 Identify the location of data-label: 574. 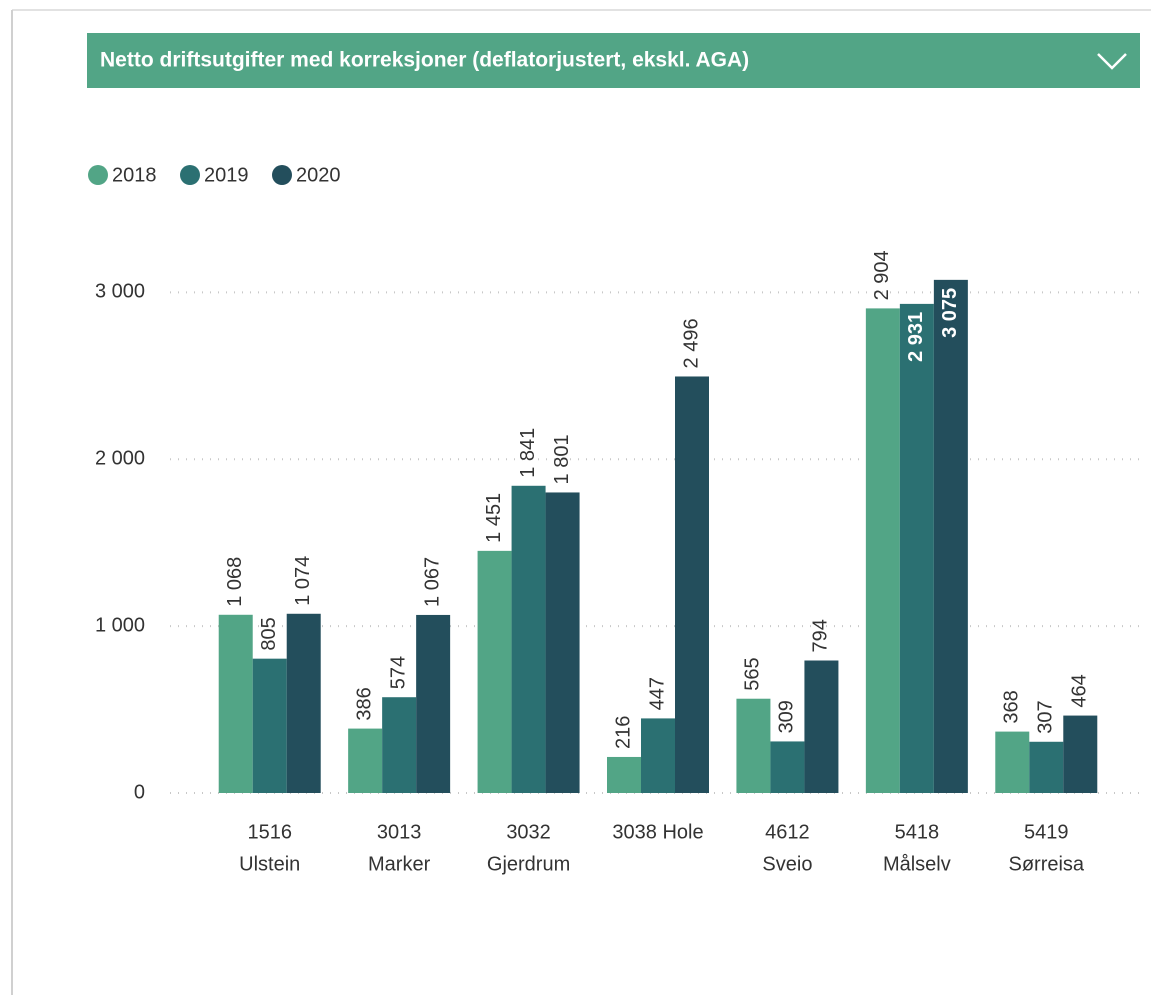
(398, 672).